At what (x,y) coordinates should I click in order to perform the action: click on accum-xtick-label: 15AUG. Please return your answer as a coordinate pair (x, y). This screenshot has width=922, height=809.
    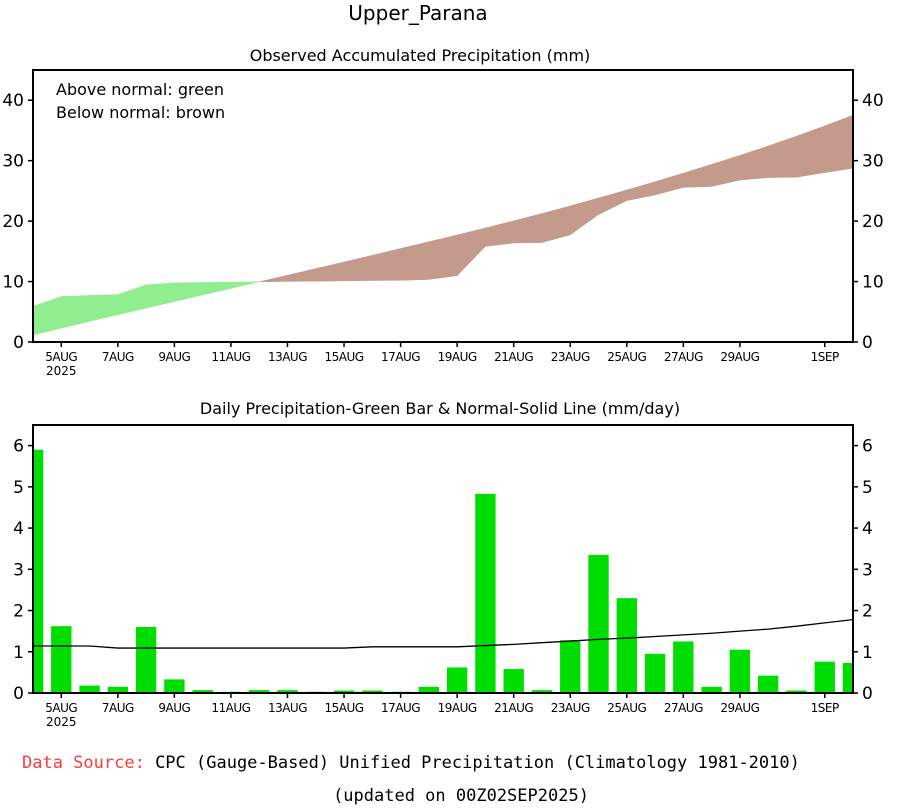
    Looking at the image, I should click on (344, 357).